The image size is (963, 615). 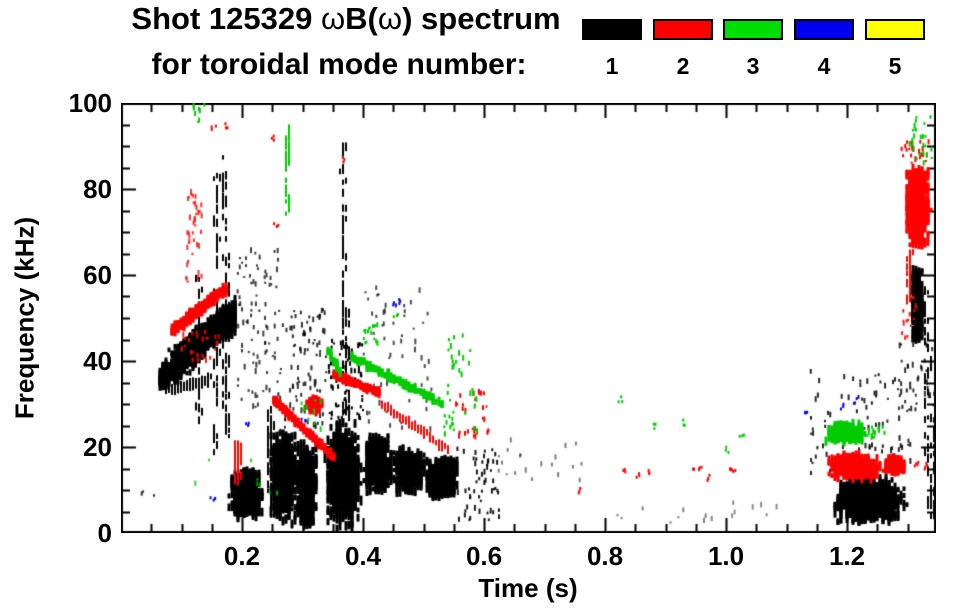 What do you see at coordinates (824, 66) in the screenshot?
I see `legend-label-mode-4: 4` at bounding box center [824, 66].